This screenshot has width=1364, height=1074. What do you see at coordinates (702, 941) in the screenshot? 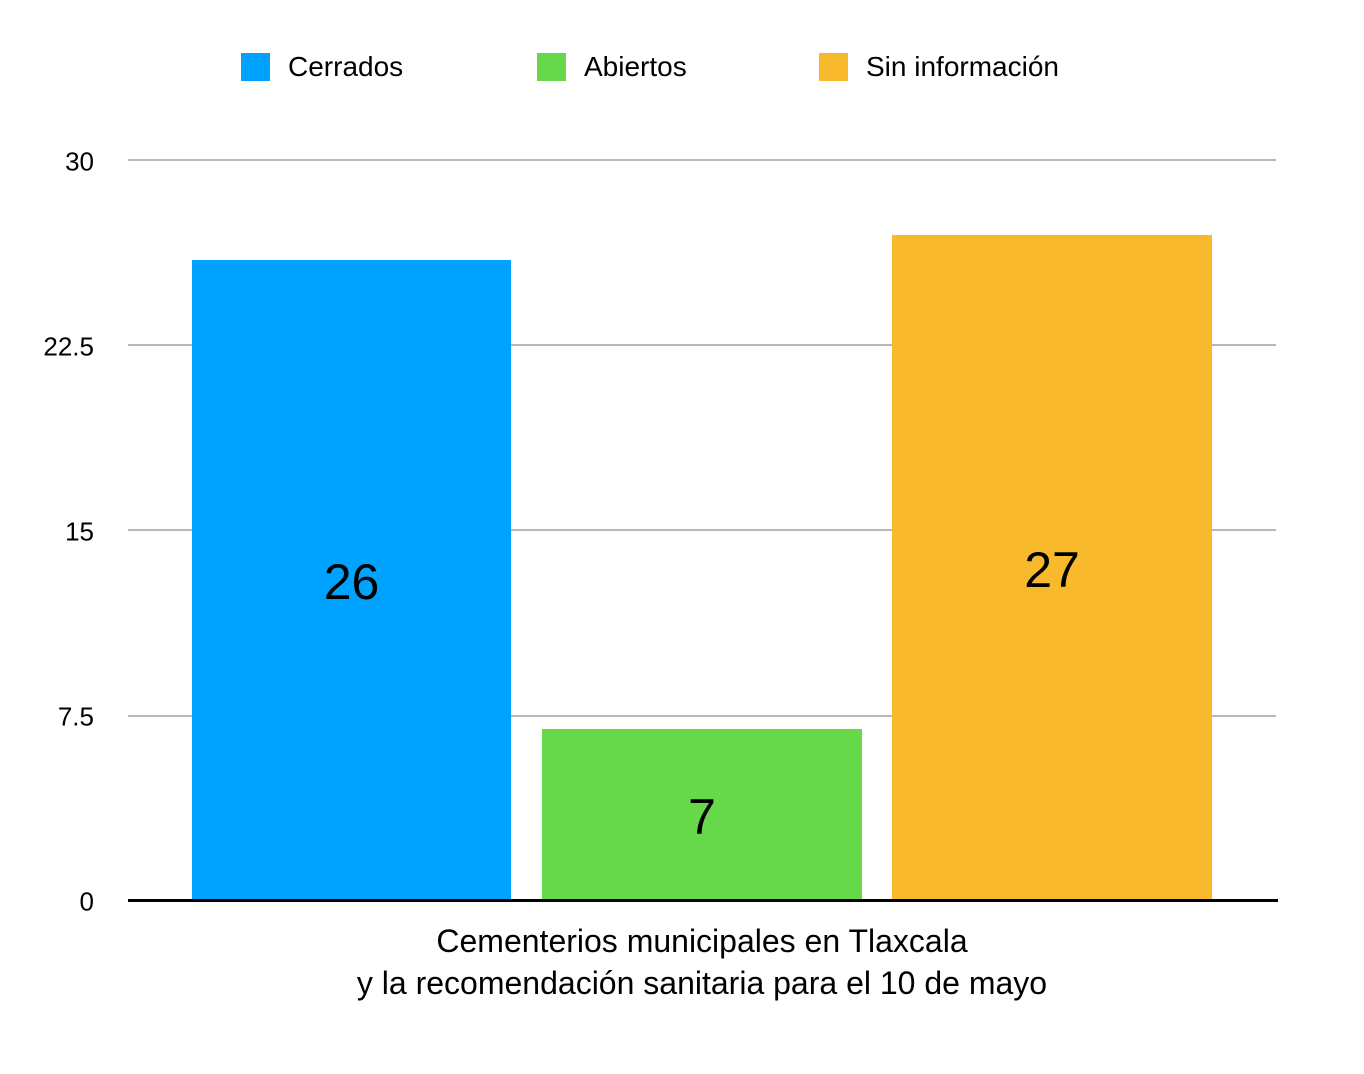
I see `x-axis-label-line: Cementerios municipales en Tlaxcala` at bounding box center [702, 941].